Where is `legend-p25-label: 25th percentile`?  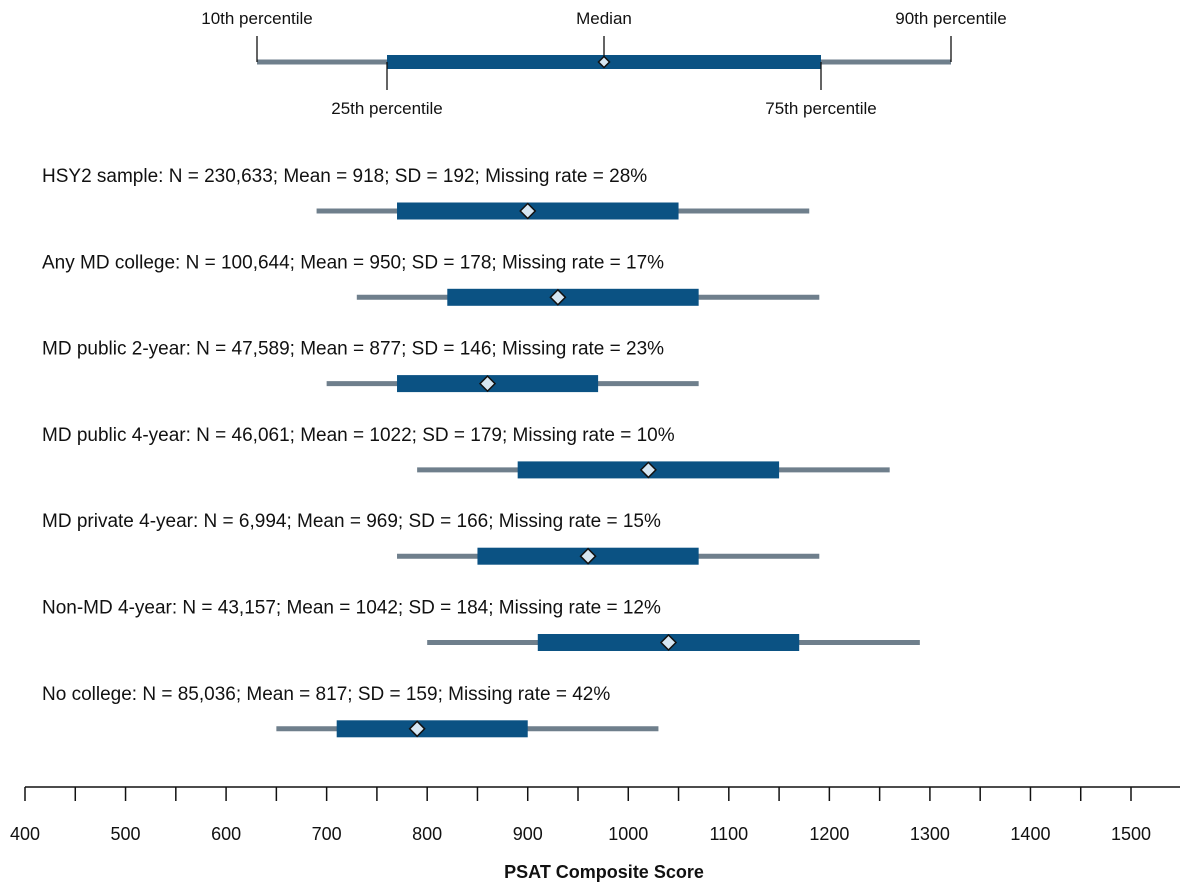
legend-p25-label: 25th percentile is located at coordinates (387, 108).